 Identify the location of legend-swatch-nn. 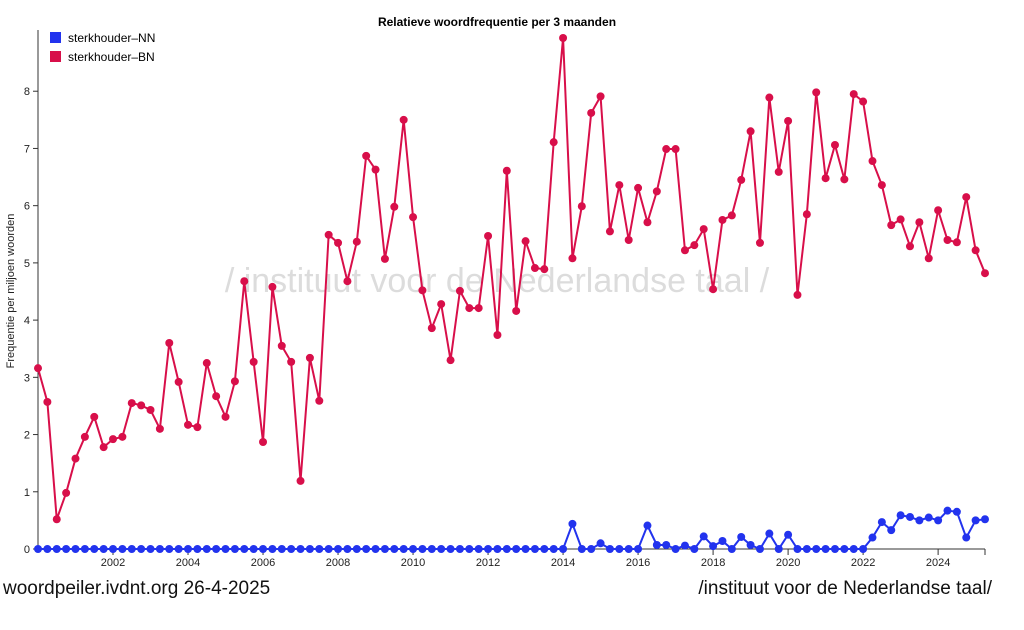
(55, 37).